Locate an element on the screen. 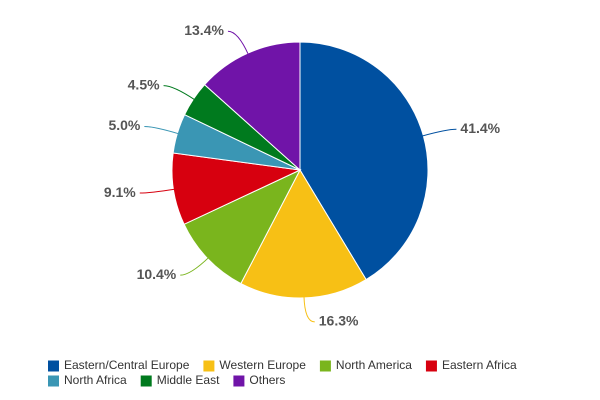 Image resolution: width=600 pixels, height=400 pixels. data-label: 4.5% is located at coordinates (144, 84).